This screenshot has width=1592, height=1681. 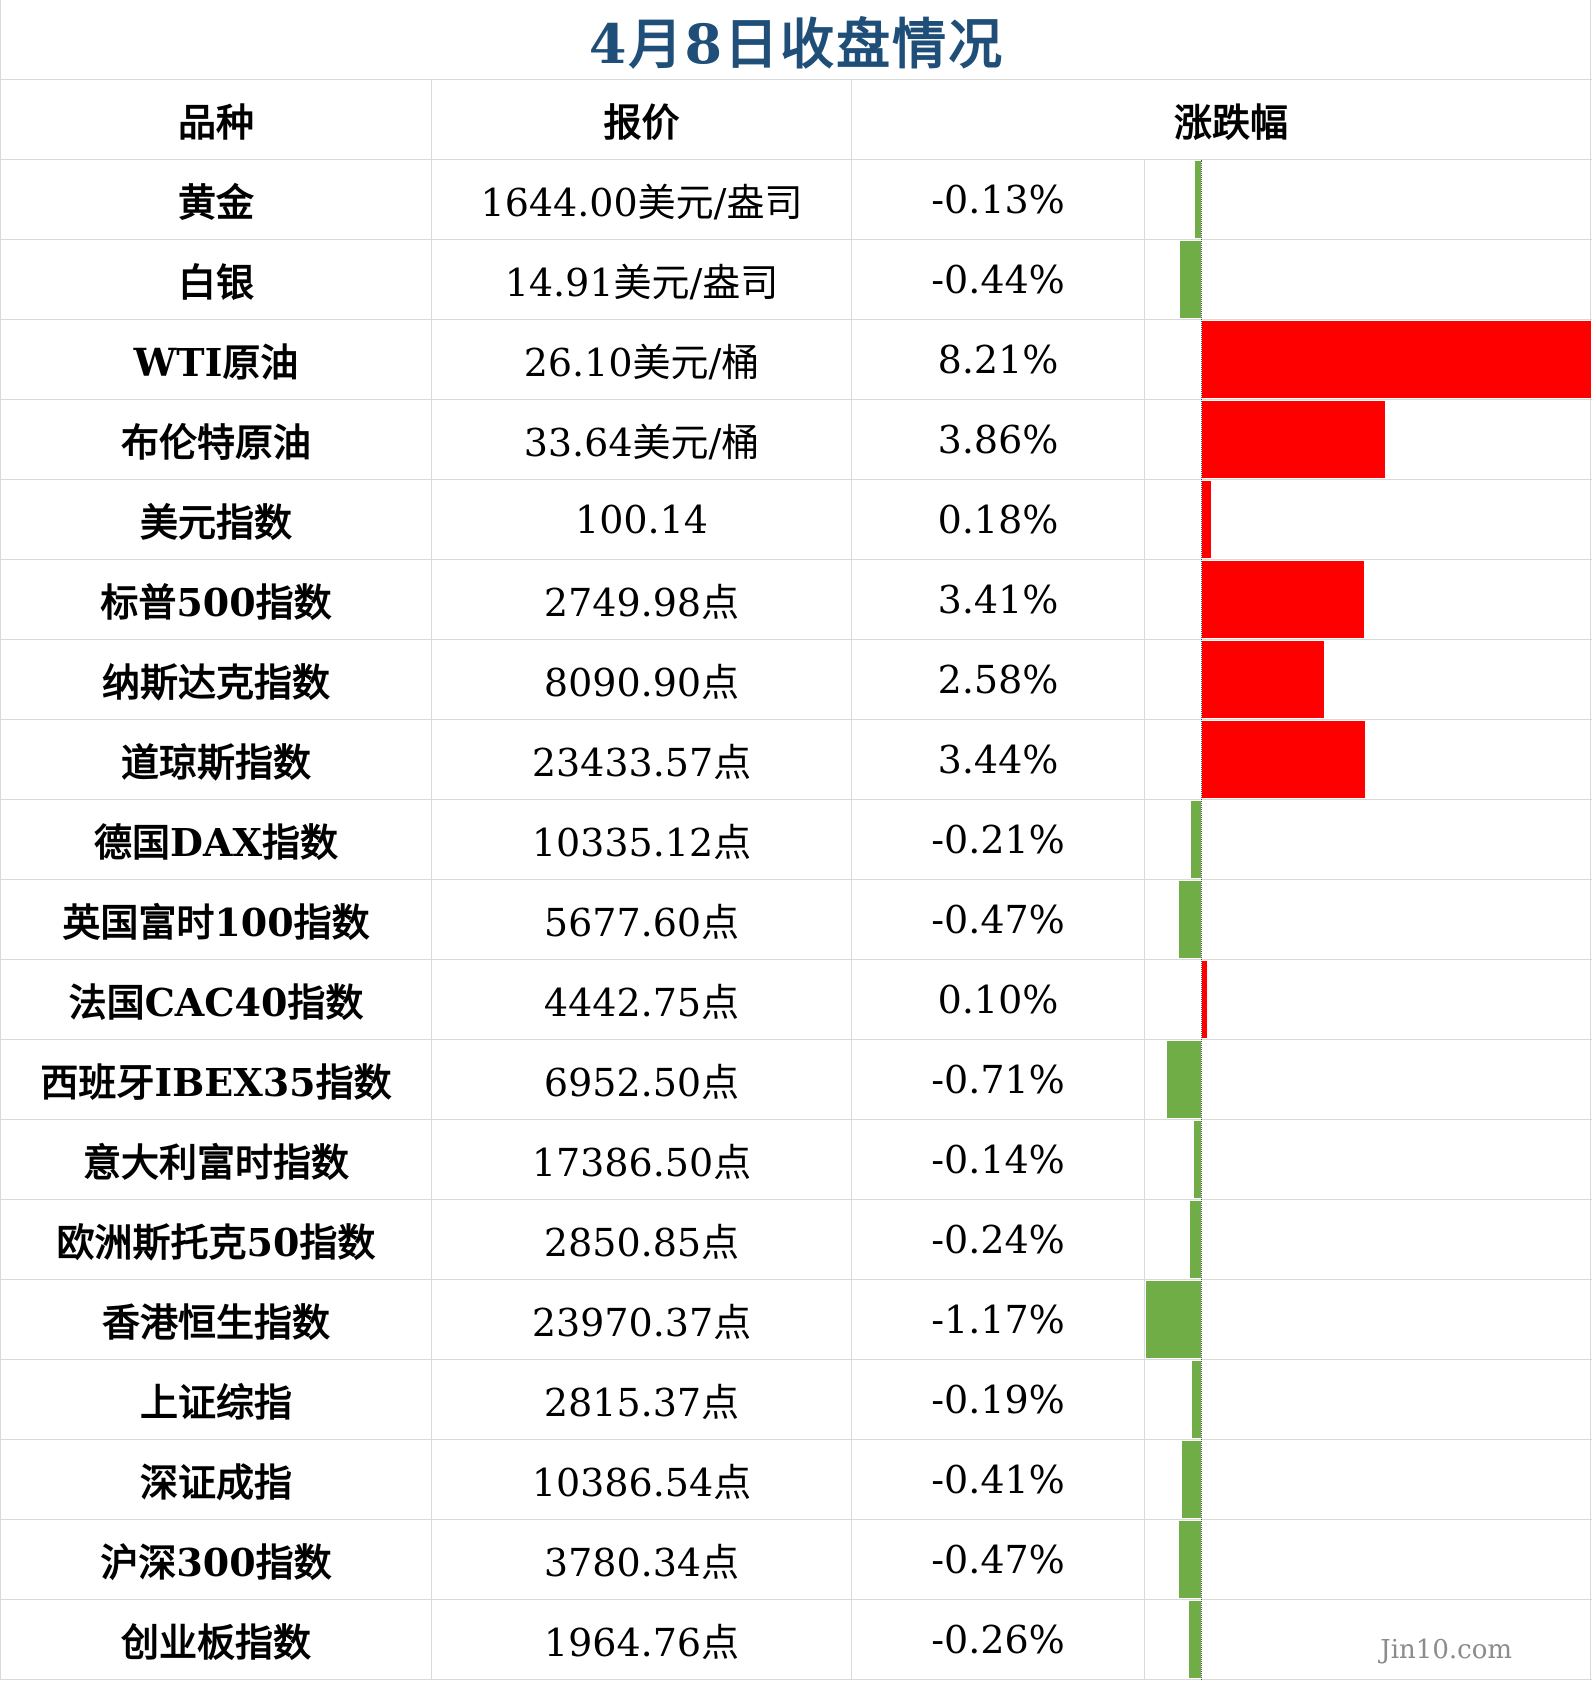 What do you see at coordinates (998, 839) in the screenshot?
I see `instrument-change: -0.21%` at bounding box center [998, 839].